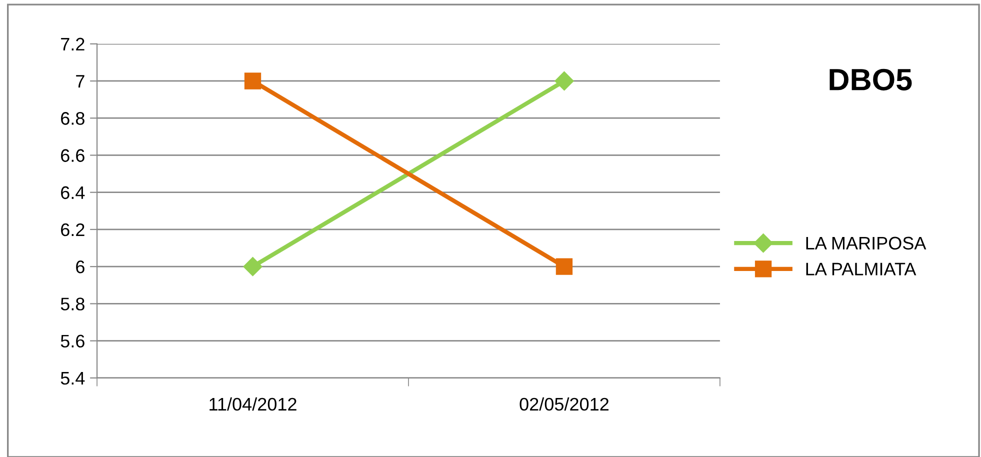 The height and width of the screenshot is (457, 981). I want to click on text: DBO5, so click(871, 79).